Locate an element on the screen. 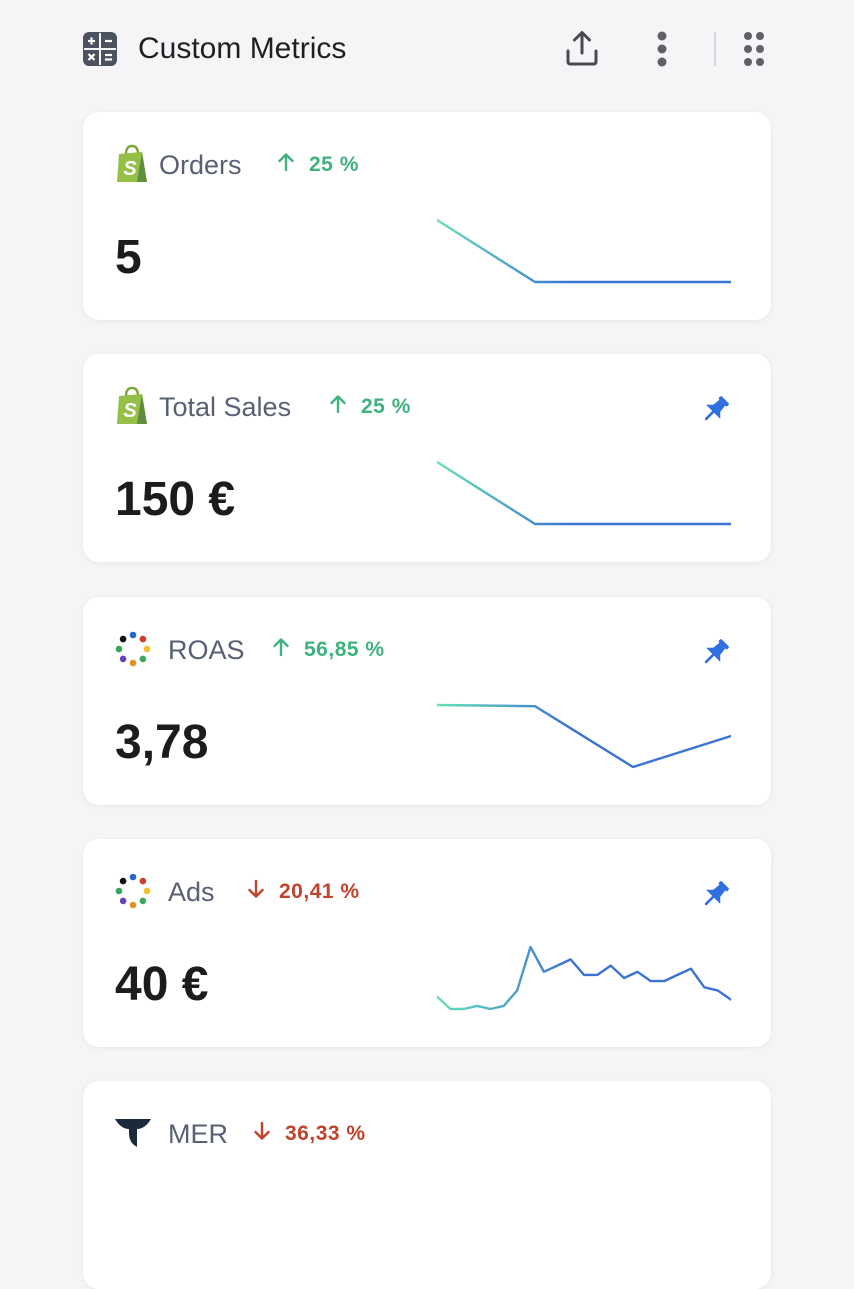 The width and height of the screenshot is (854, 1289). share-icon is located at coordinates (582, 48).